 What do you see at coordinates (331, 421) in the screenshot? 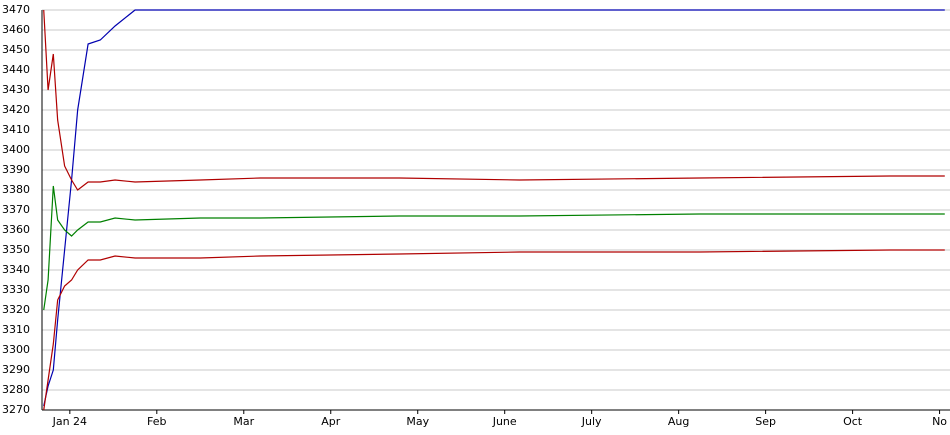
I see `x-tick-label: Apr` at bounding box center [331, 421].